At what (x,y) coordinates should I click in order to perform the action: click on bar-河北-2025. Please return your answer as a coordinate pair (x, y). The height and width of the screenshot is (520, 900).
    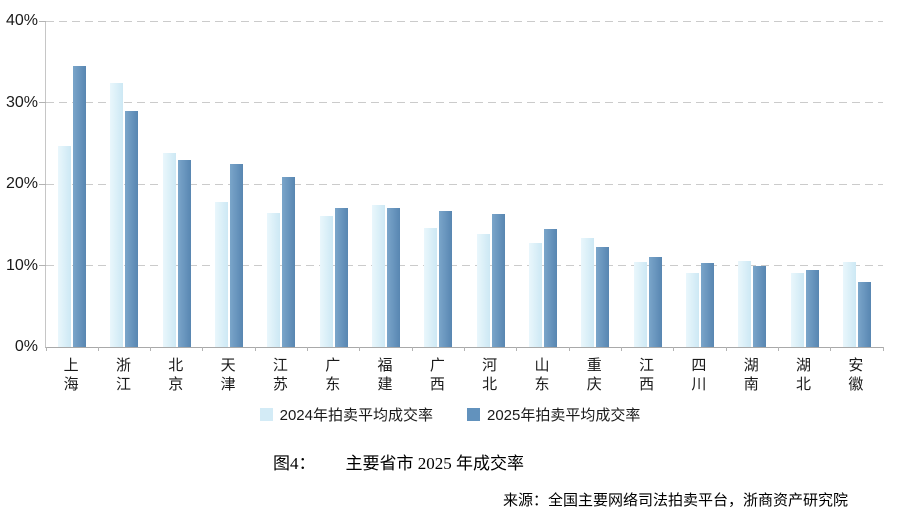
    Looking at the image, I should click on (498, 280).